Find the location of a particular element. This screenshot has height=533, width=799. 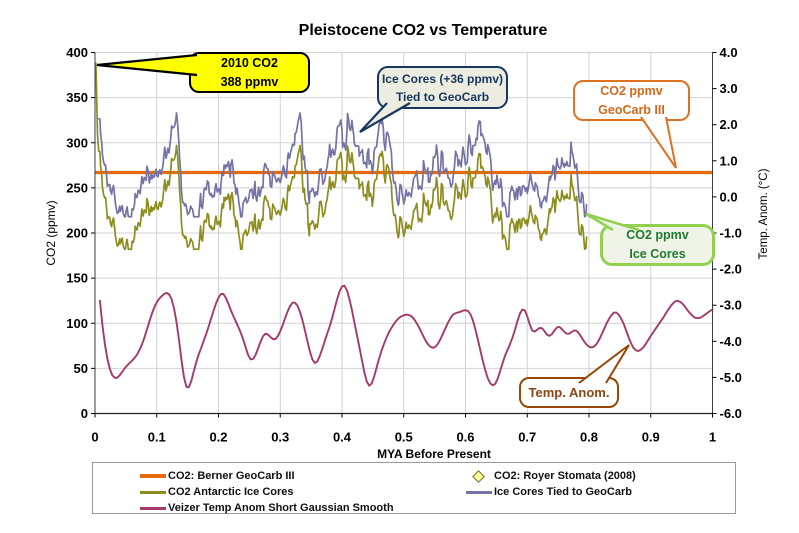

x-tick-label: 0.6 is located at coordinates (465, 437).